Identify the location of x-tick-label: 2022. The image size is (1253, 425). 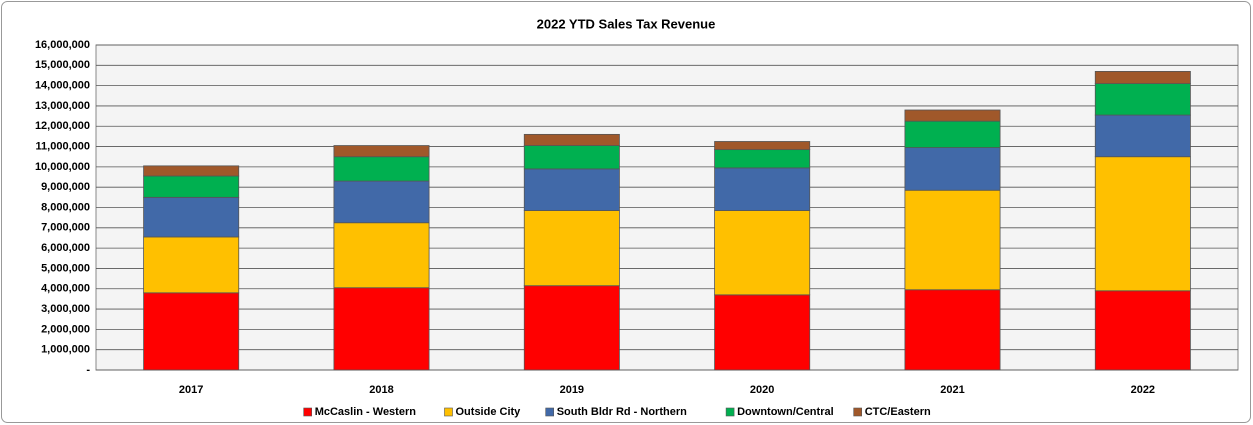
(1143, 390).